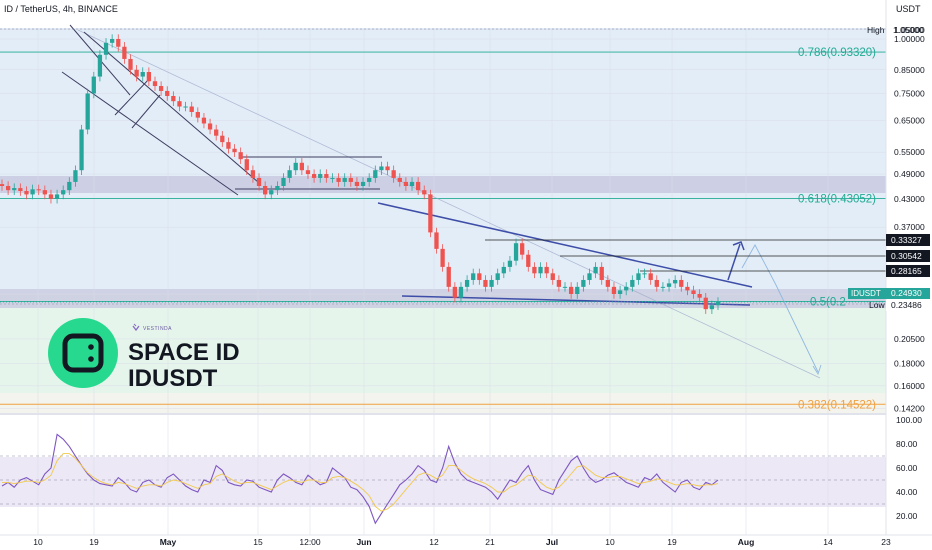 Image resolution: width=932 pixels, height=550 pixels. I want to click on chart-title: ID / TetherUS, 4h, BINANCE, so click(61, 9).